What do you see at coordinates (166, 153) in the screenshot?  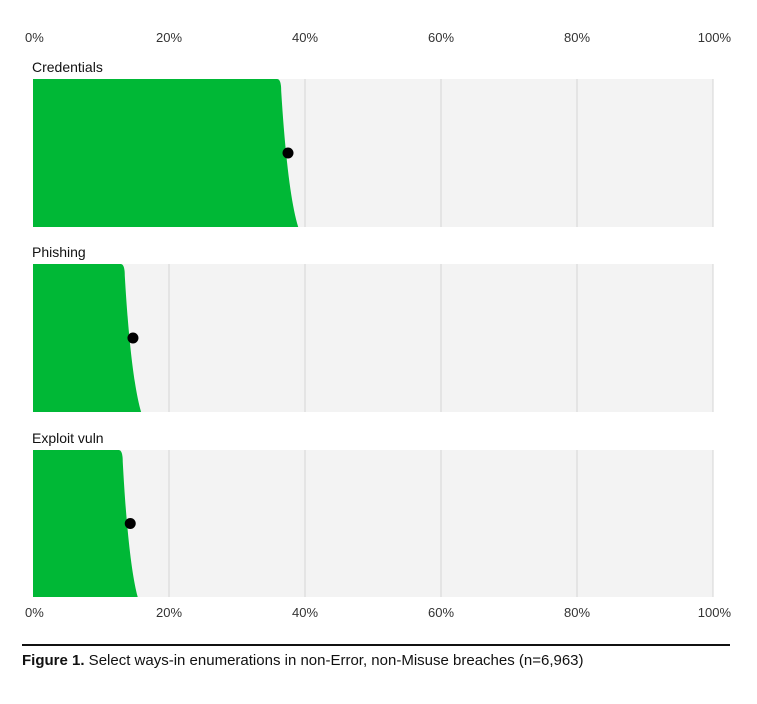 I see `credentials-area` at bounding box center [166, 153].